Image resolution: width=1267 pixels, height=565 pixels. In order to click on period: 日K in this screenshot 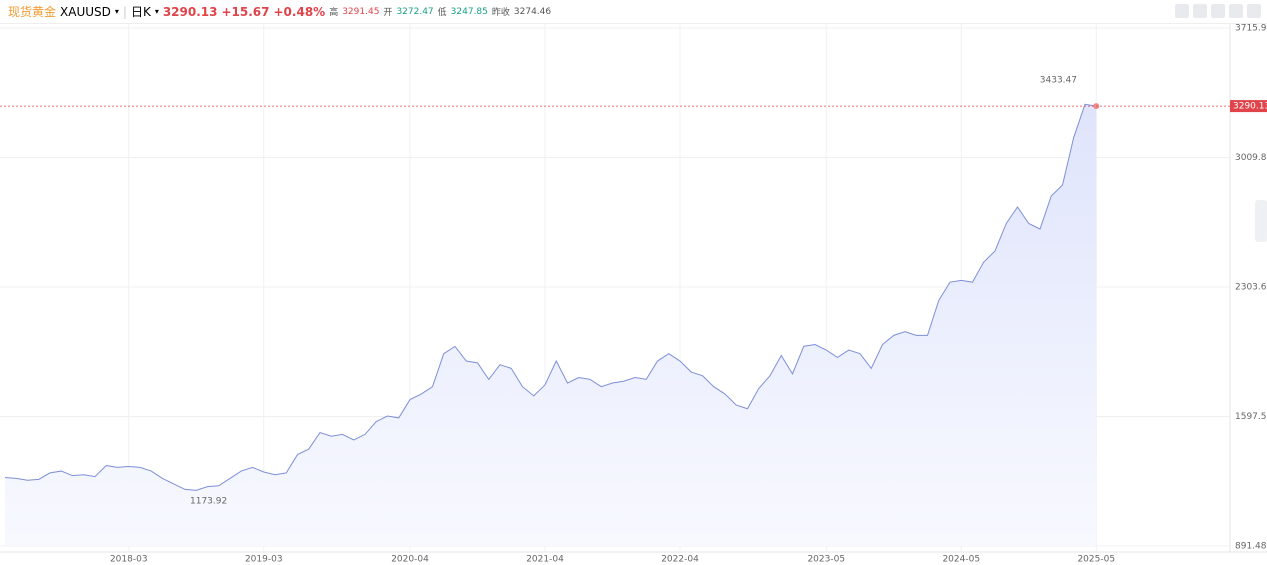, I will do `click(140, 12)`.